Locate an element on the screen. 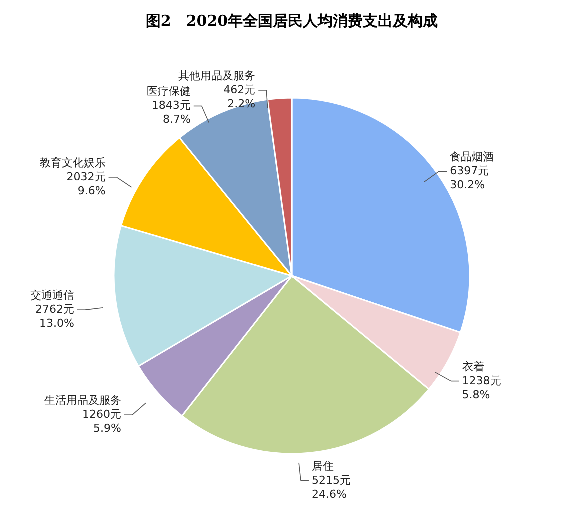 The height and width of the screenshot is (523, 584). data-label: 1260元 5.9% is located at coordinates (102, 422).